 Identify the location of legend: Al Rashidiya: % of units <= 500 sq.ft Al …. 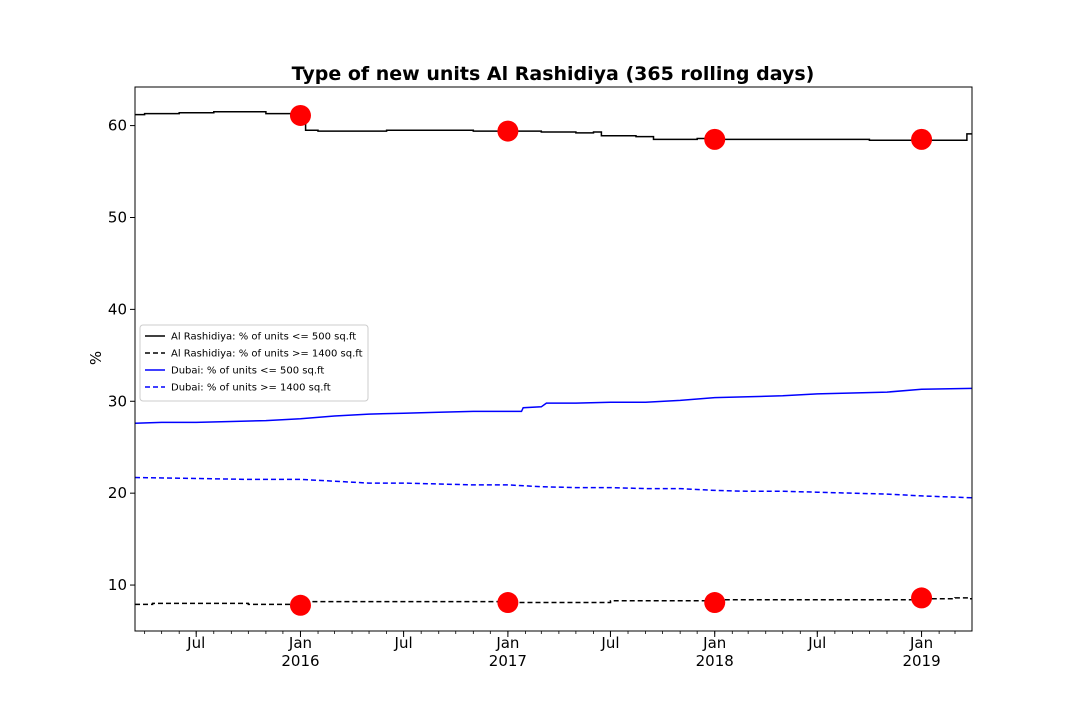
(254, 363).